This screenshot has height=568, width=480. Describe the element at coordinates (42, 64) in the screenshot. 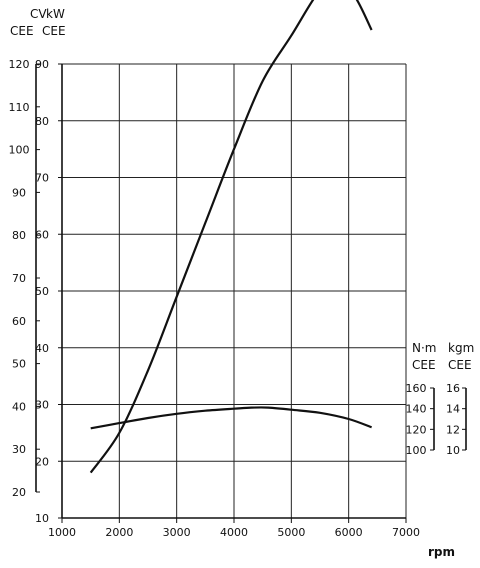

I see `kw-tick-label: 90` at that location.